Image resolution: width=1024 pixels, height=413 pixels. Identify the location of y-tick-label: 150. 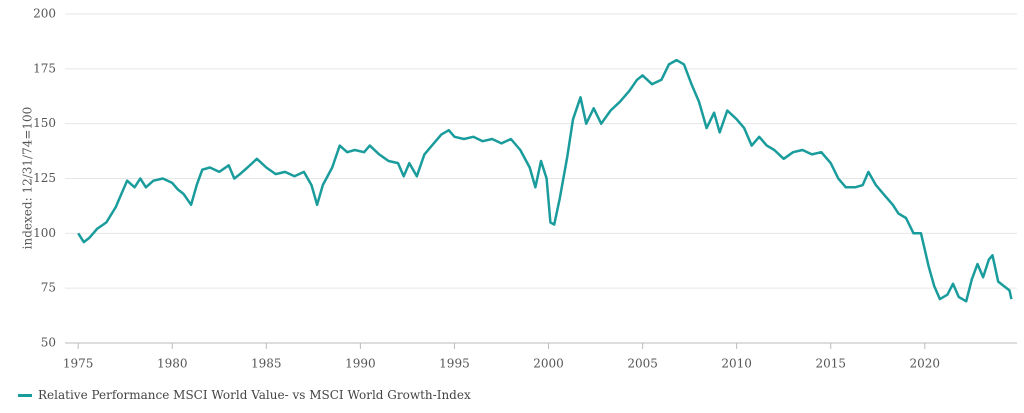
(44, 123).